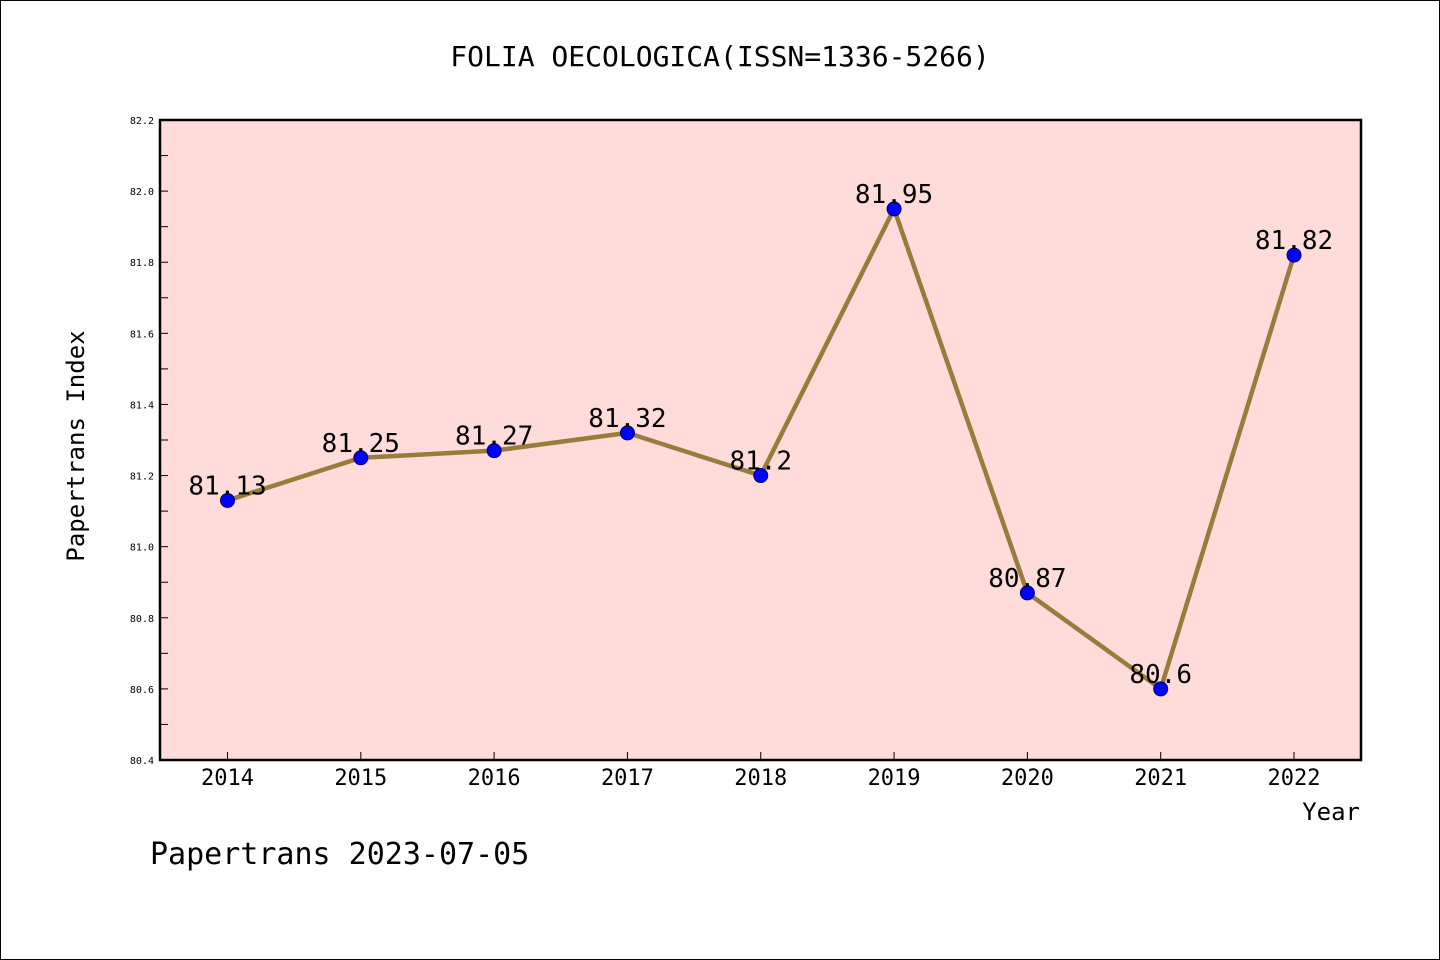 The height and width of the screenshot is (960, 1440). I want to click on data-label: 81.2, so click(760, 462).